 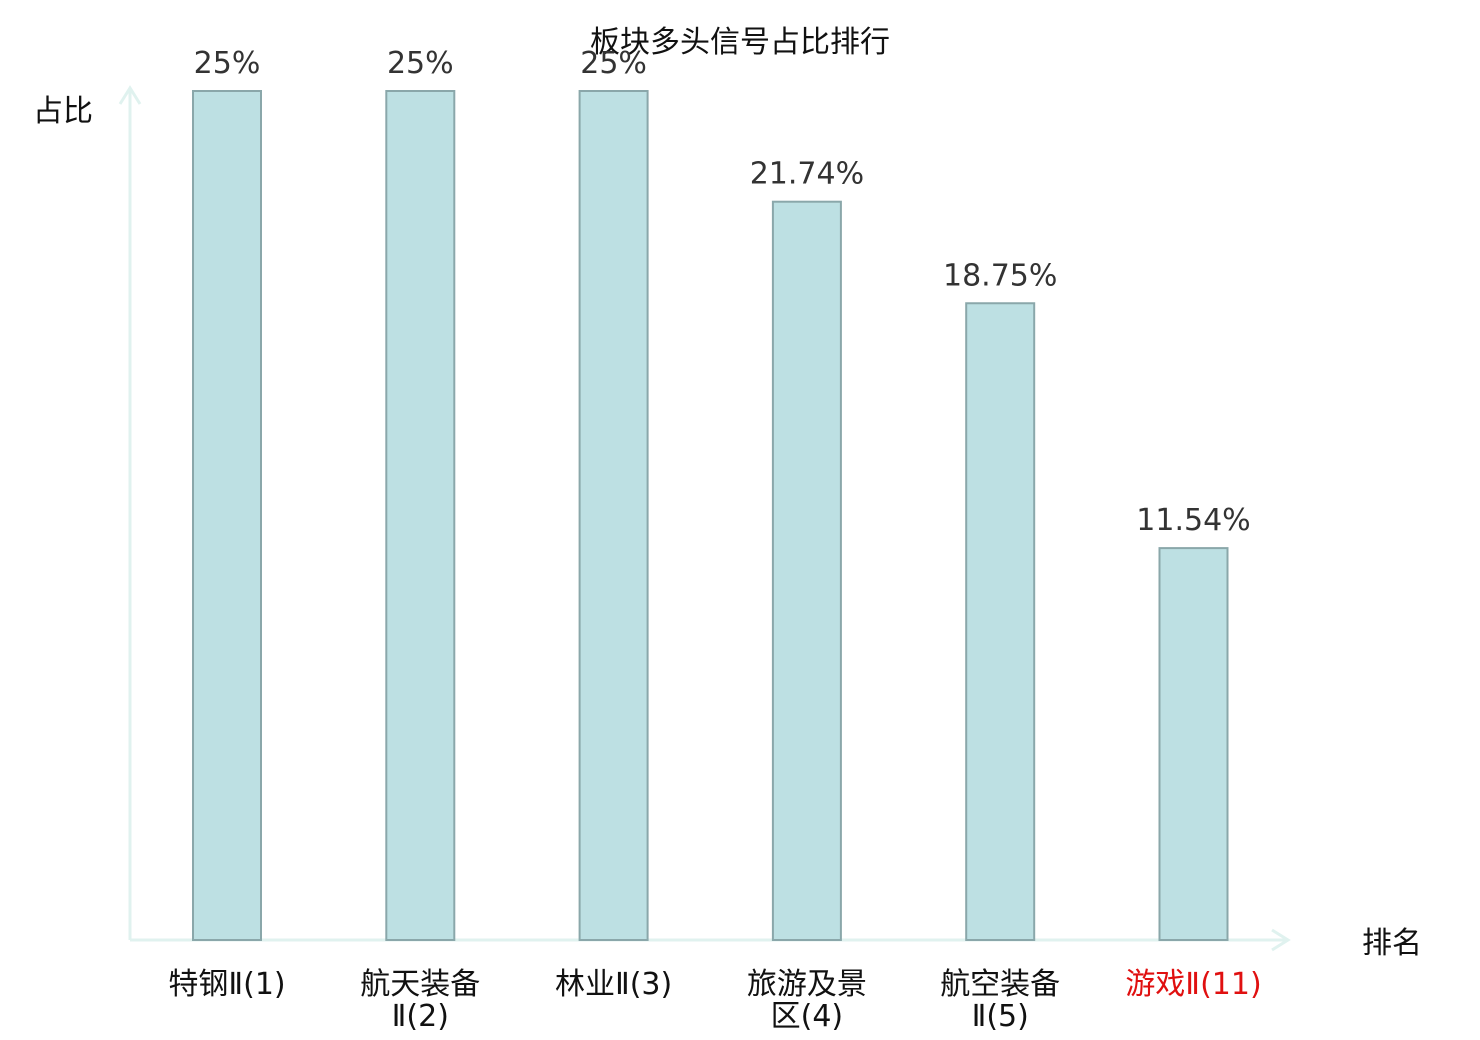 What do you see at coordinates (807, 174) in the screenshot?
I see `bar-value-label: 21.74%` at bounding box center [807, 174].